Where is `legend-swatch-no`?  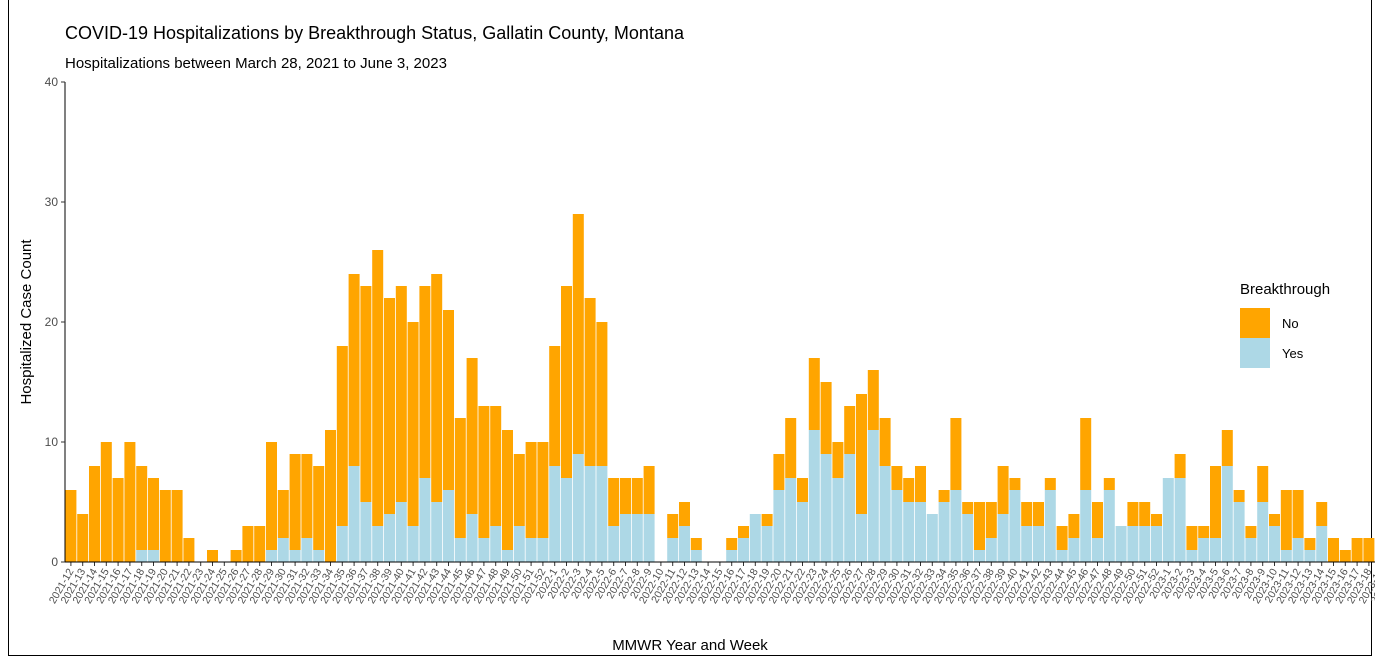 legend-swatch-no is located at coordinates (1255, 323).